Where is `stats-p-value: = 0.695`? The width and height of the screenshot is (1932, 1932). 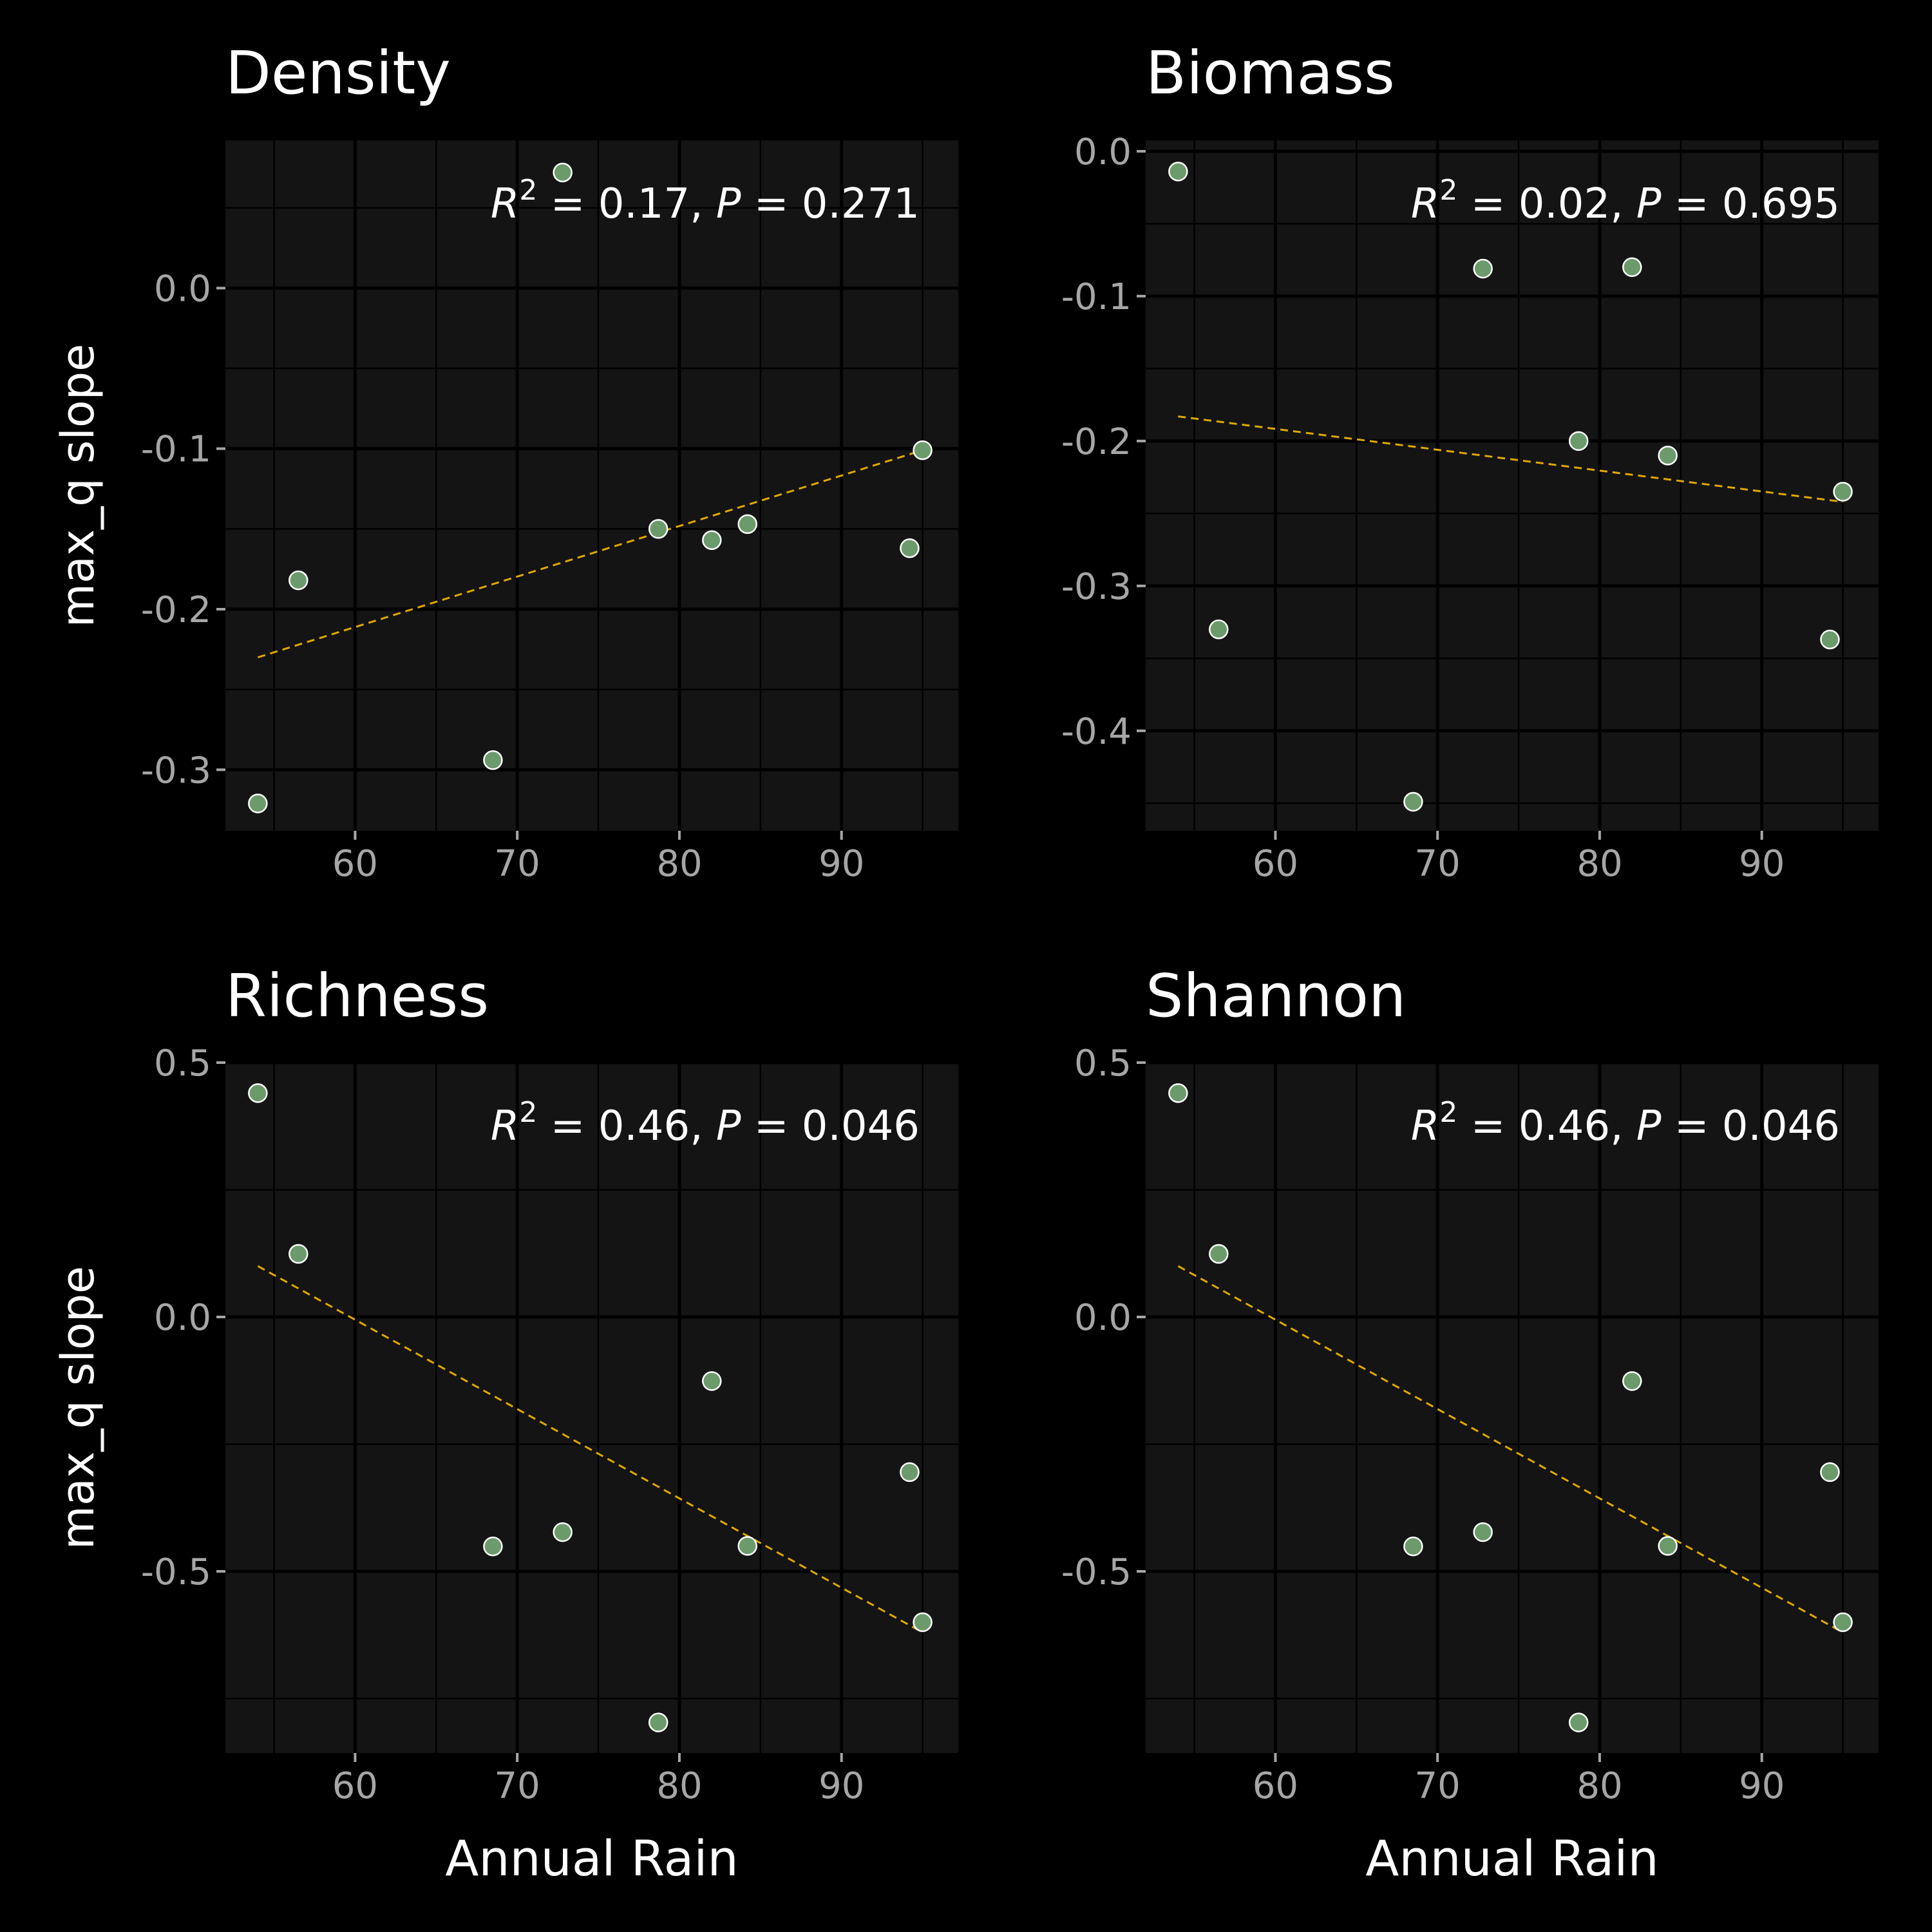
stats-p-value: = 0.695 is located at coordinates (1750, 204).